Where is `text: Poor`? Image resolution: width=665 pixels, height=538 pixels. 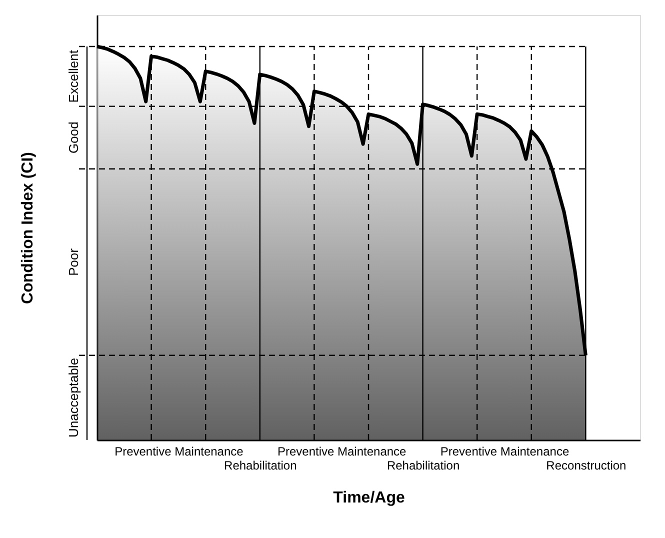 text: Poor is located at coordinates (73, 262).